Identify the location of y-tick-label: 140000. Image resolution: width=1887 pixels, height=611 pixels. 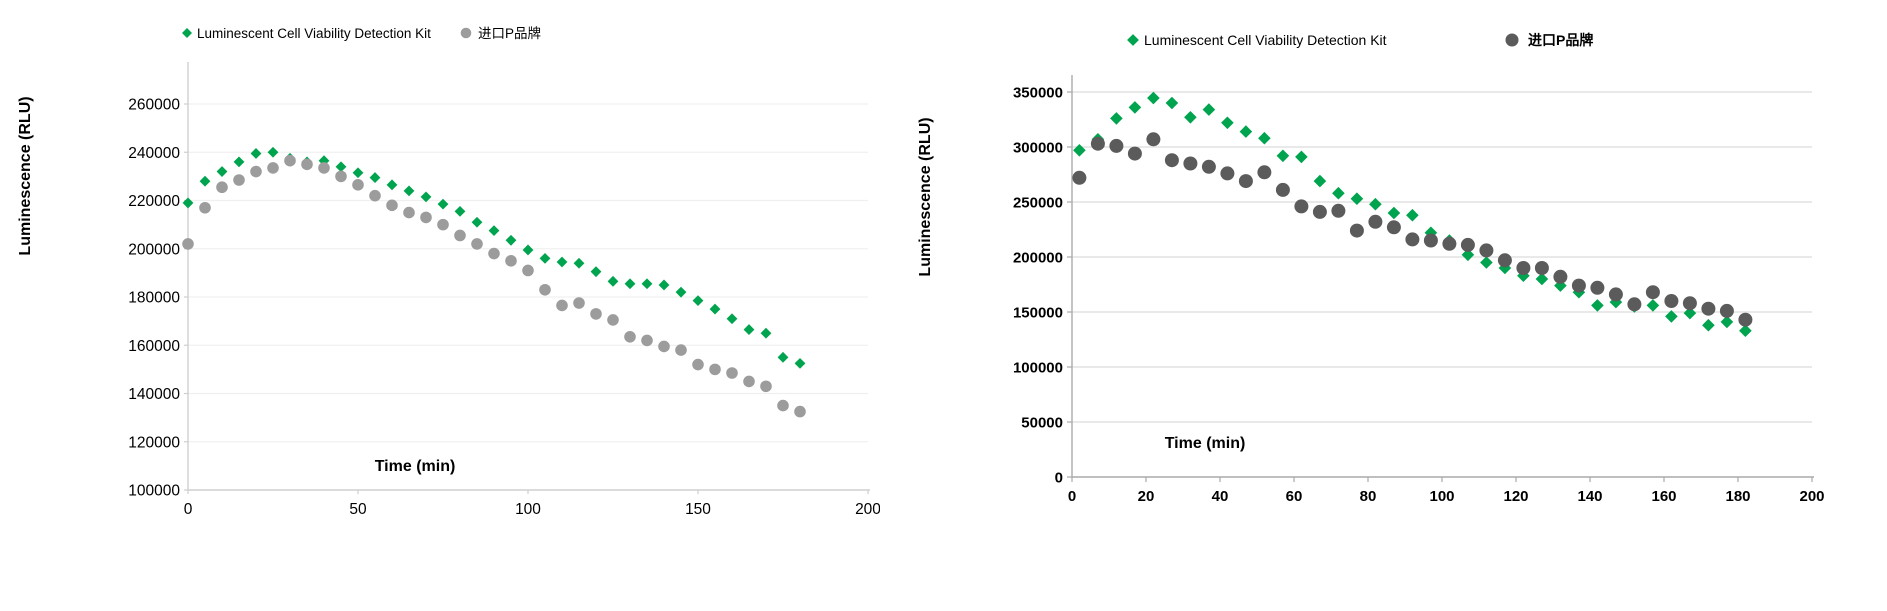
(154, 394).